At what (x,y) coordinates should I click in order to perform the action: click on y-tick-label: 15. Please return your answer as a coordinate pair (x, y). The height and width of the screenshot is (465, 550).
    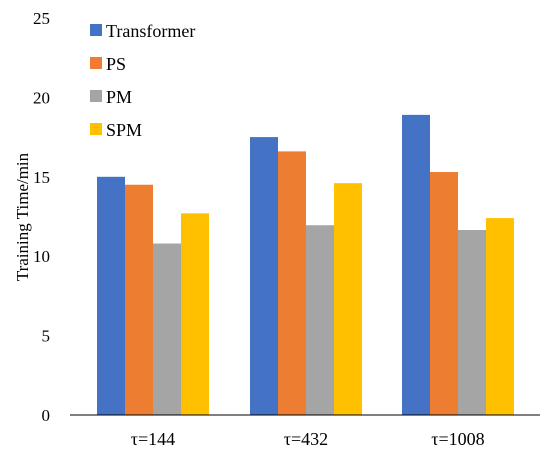
    Looking at the image, I should click on (41, 177).